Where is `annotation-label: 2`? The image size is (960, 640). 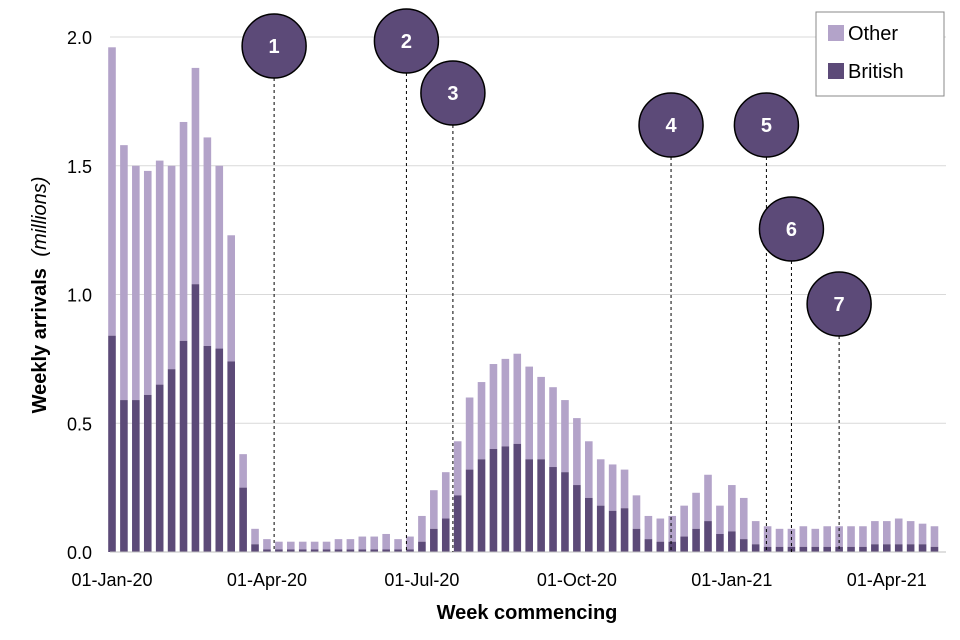
annotation-label: 2 is located at coordinates (406, 42).